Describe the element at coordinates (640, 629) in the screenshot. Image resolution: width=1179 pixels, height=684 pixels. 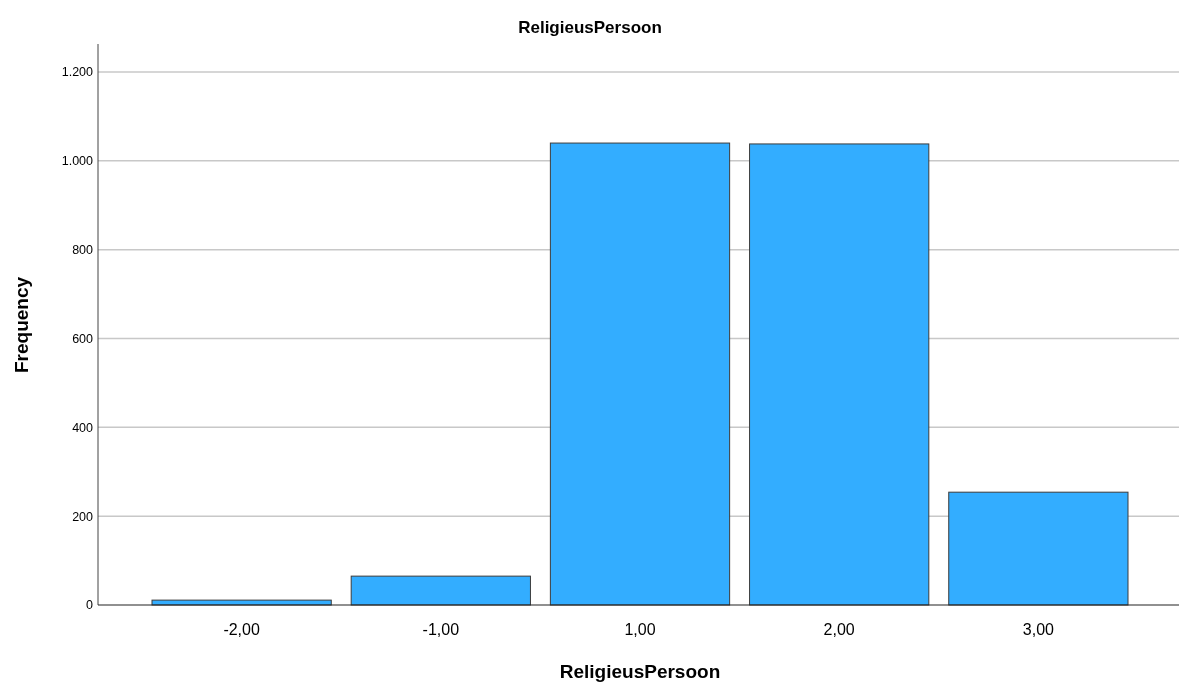
I see `x-tick-label: 1,00` at that location.